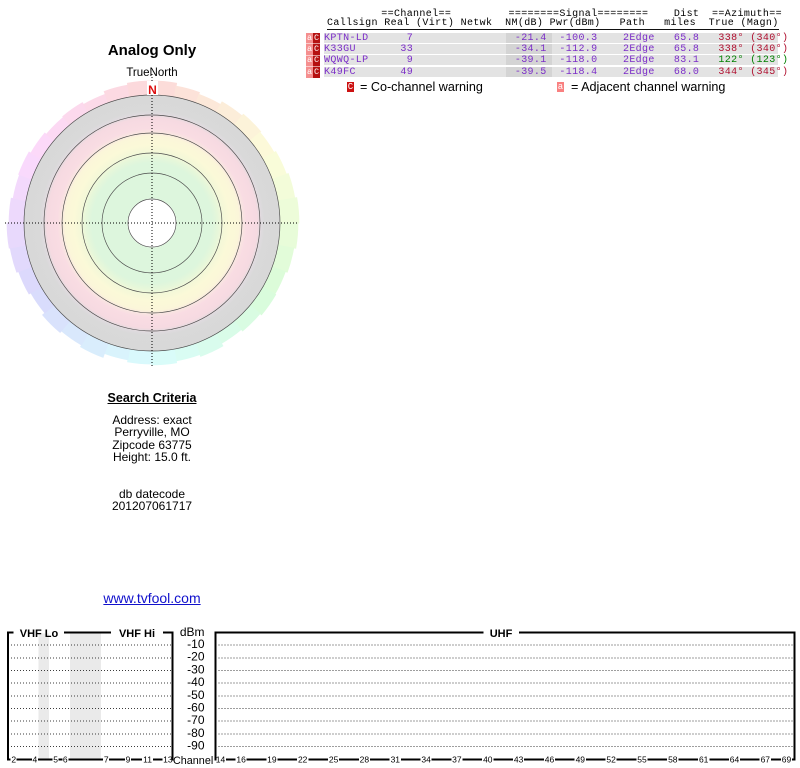 This screenshot has width=800, height=768. What do you see at coordinates (303, 759) in the screenshot?
I see `svg-text: 22` at bounding box center [303, 759].